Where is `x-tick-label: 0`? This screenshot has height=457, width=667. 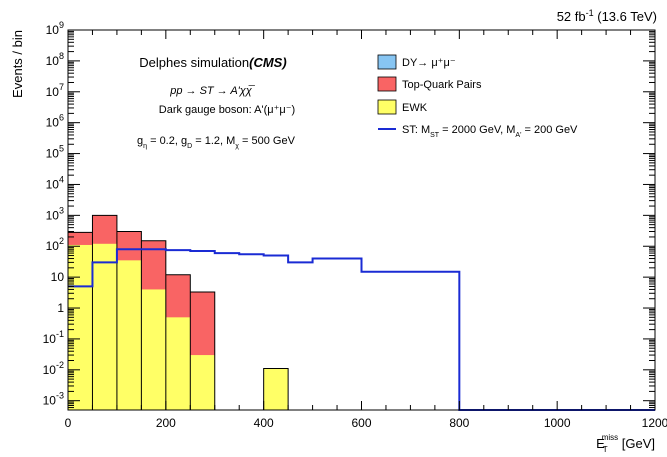 x-tick-label: 0 is located at coordinates (68, 423).